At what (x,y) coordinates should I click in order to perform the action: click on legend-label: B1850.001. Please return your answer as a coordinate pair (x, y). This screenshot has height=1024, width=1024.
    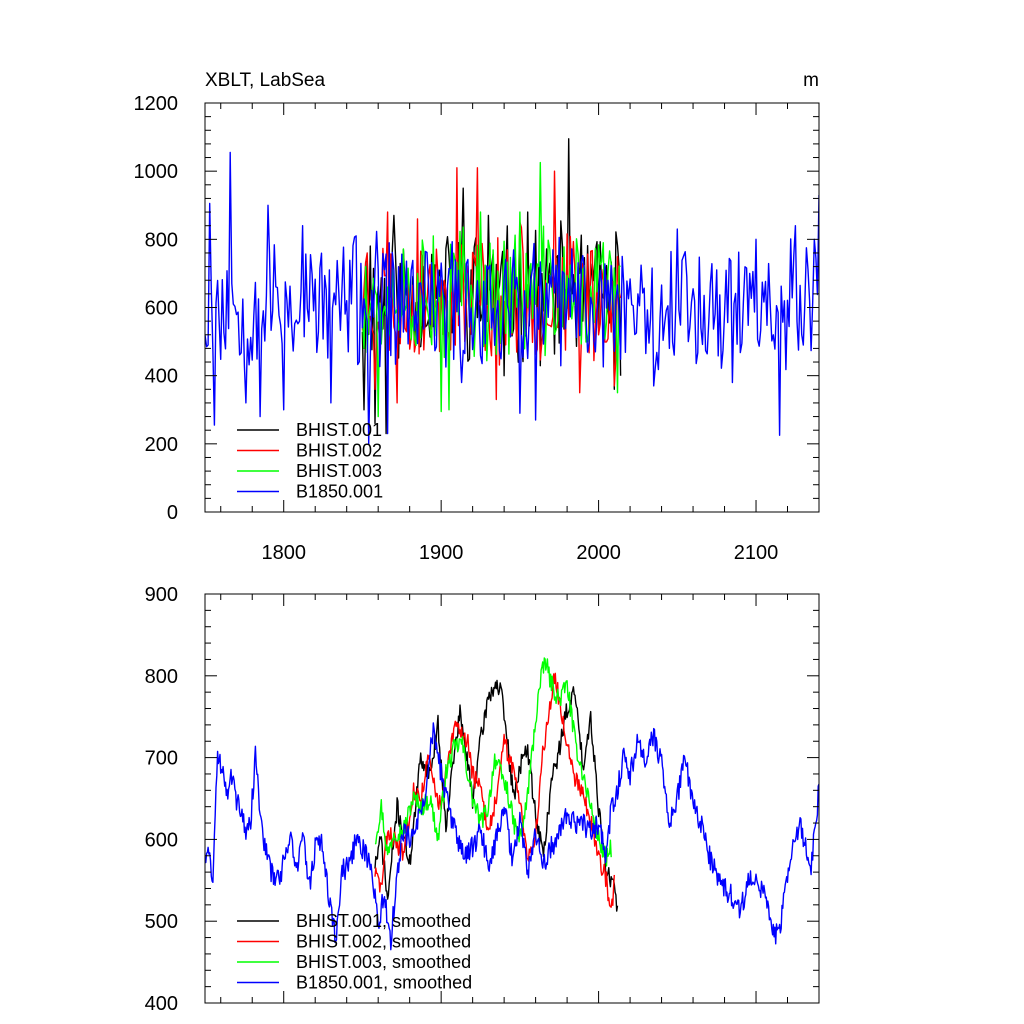
    Looking at the image, I should click on (339, 492).